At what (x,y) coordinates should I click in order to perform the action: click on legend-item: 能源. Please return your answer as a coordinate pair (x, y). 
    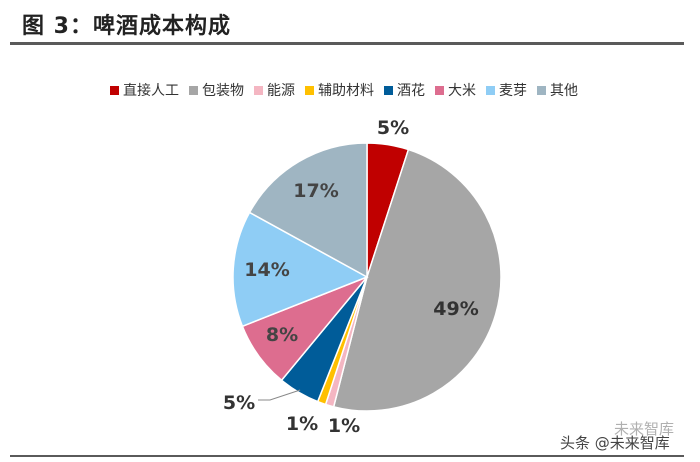
    Looking at the image, I should click on (274, 90).